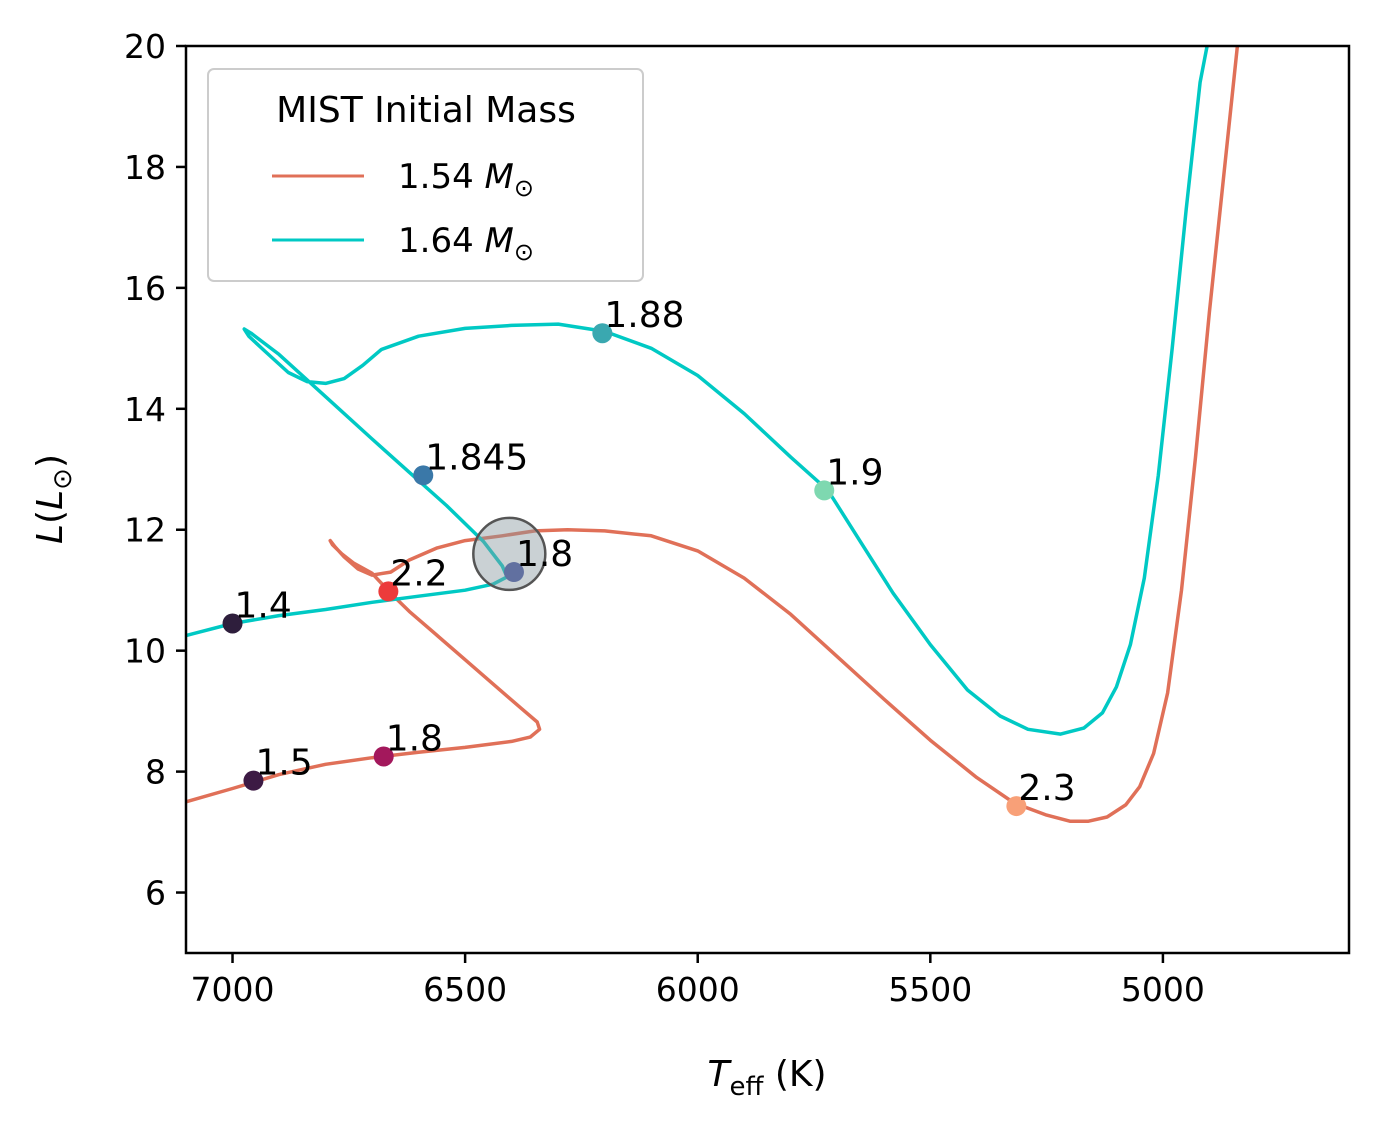 This screenshot has width=1378, height=1125. What do you see at coordinates (233, 989) in the screenshot?
I see `x-tick-label-1: 7000` at bounding box center [233, 989].